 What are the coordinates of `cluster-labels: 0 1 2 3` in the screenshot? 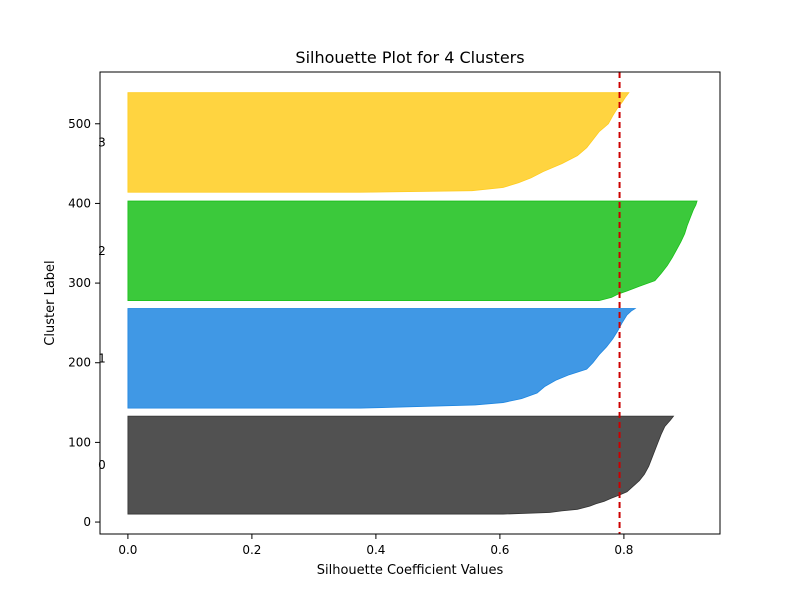 It's located at (102, 303).